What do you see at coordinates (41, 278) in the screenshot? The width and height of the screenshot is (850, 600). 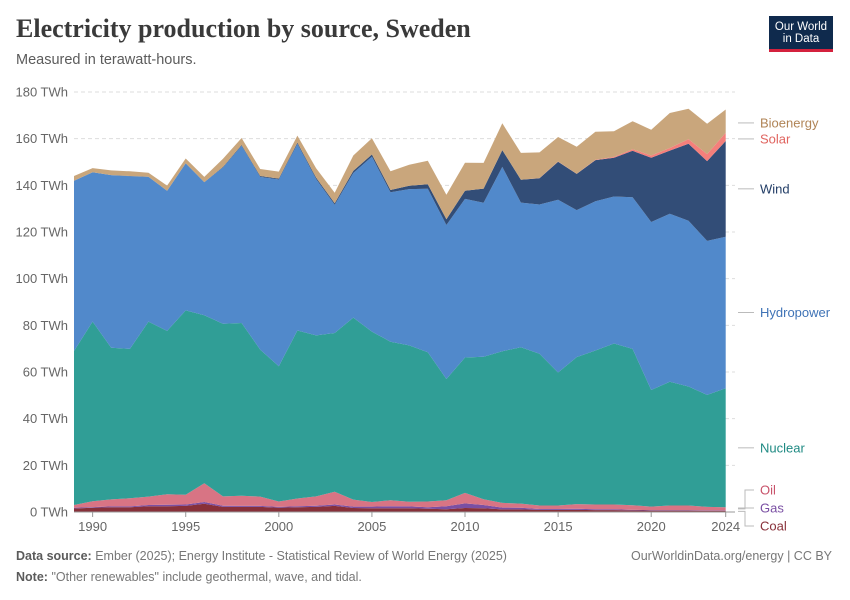 I see `y-tick-label: 100 TWh` at bounding box center [41, 278].